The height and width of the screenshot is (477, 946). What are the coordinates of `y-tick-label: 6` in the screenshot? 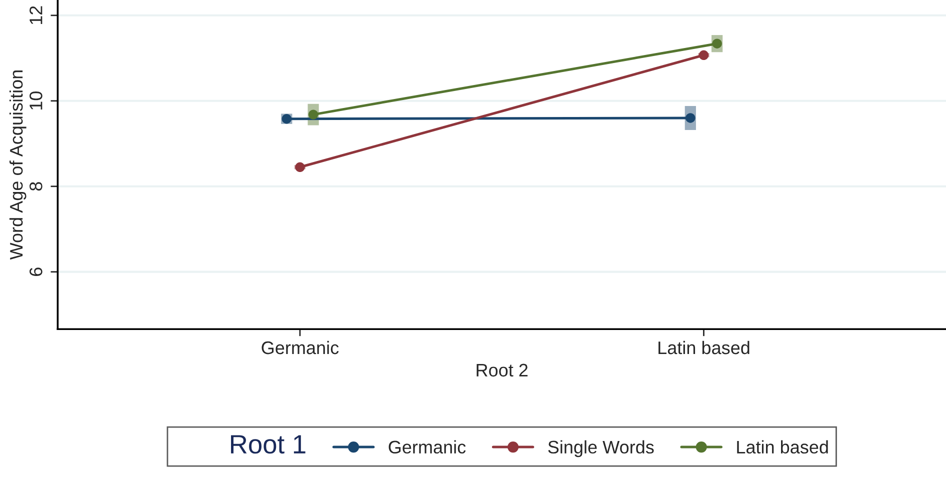 It's located at (36, 272).